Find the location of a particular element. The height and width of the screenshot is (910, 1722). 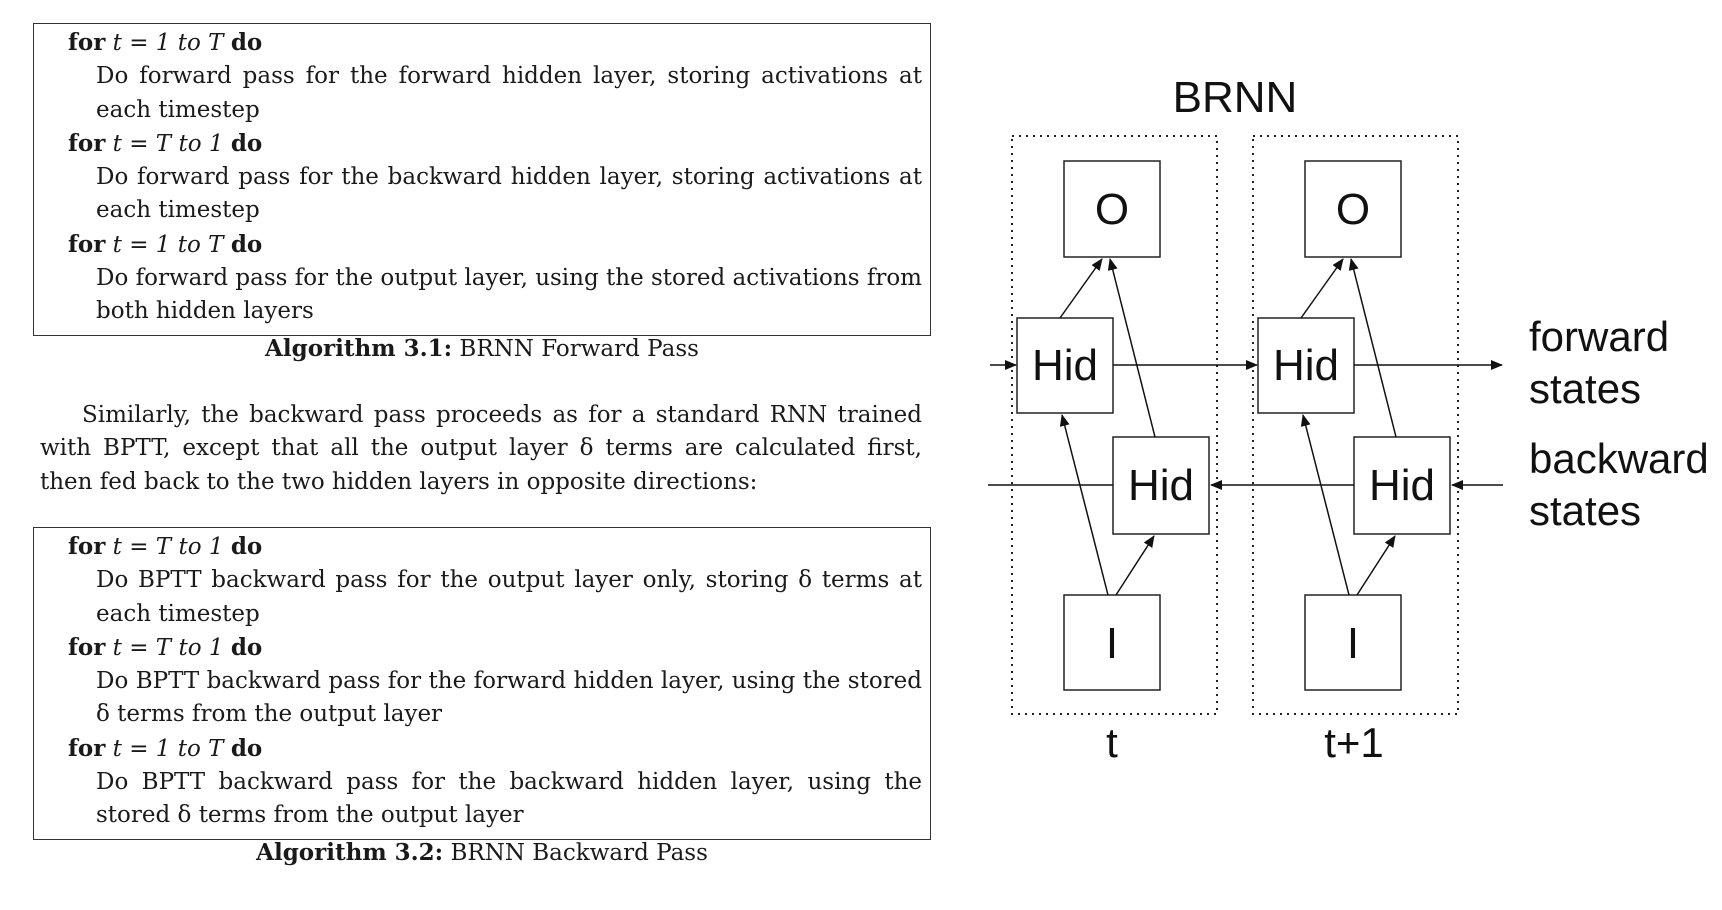

forward-hidden-node-t1: Hid is located at coordinates (1306, 365).